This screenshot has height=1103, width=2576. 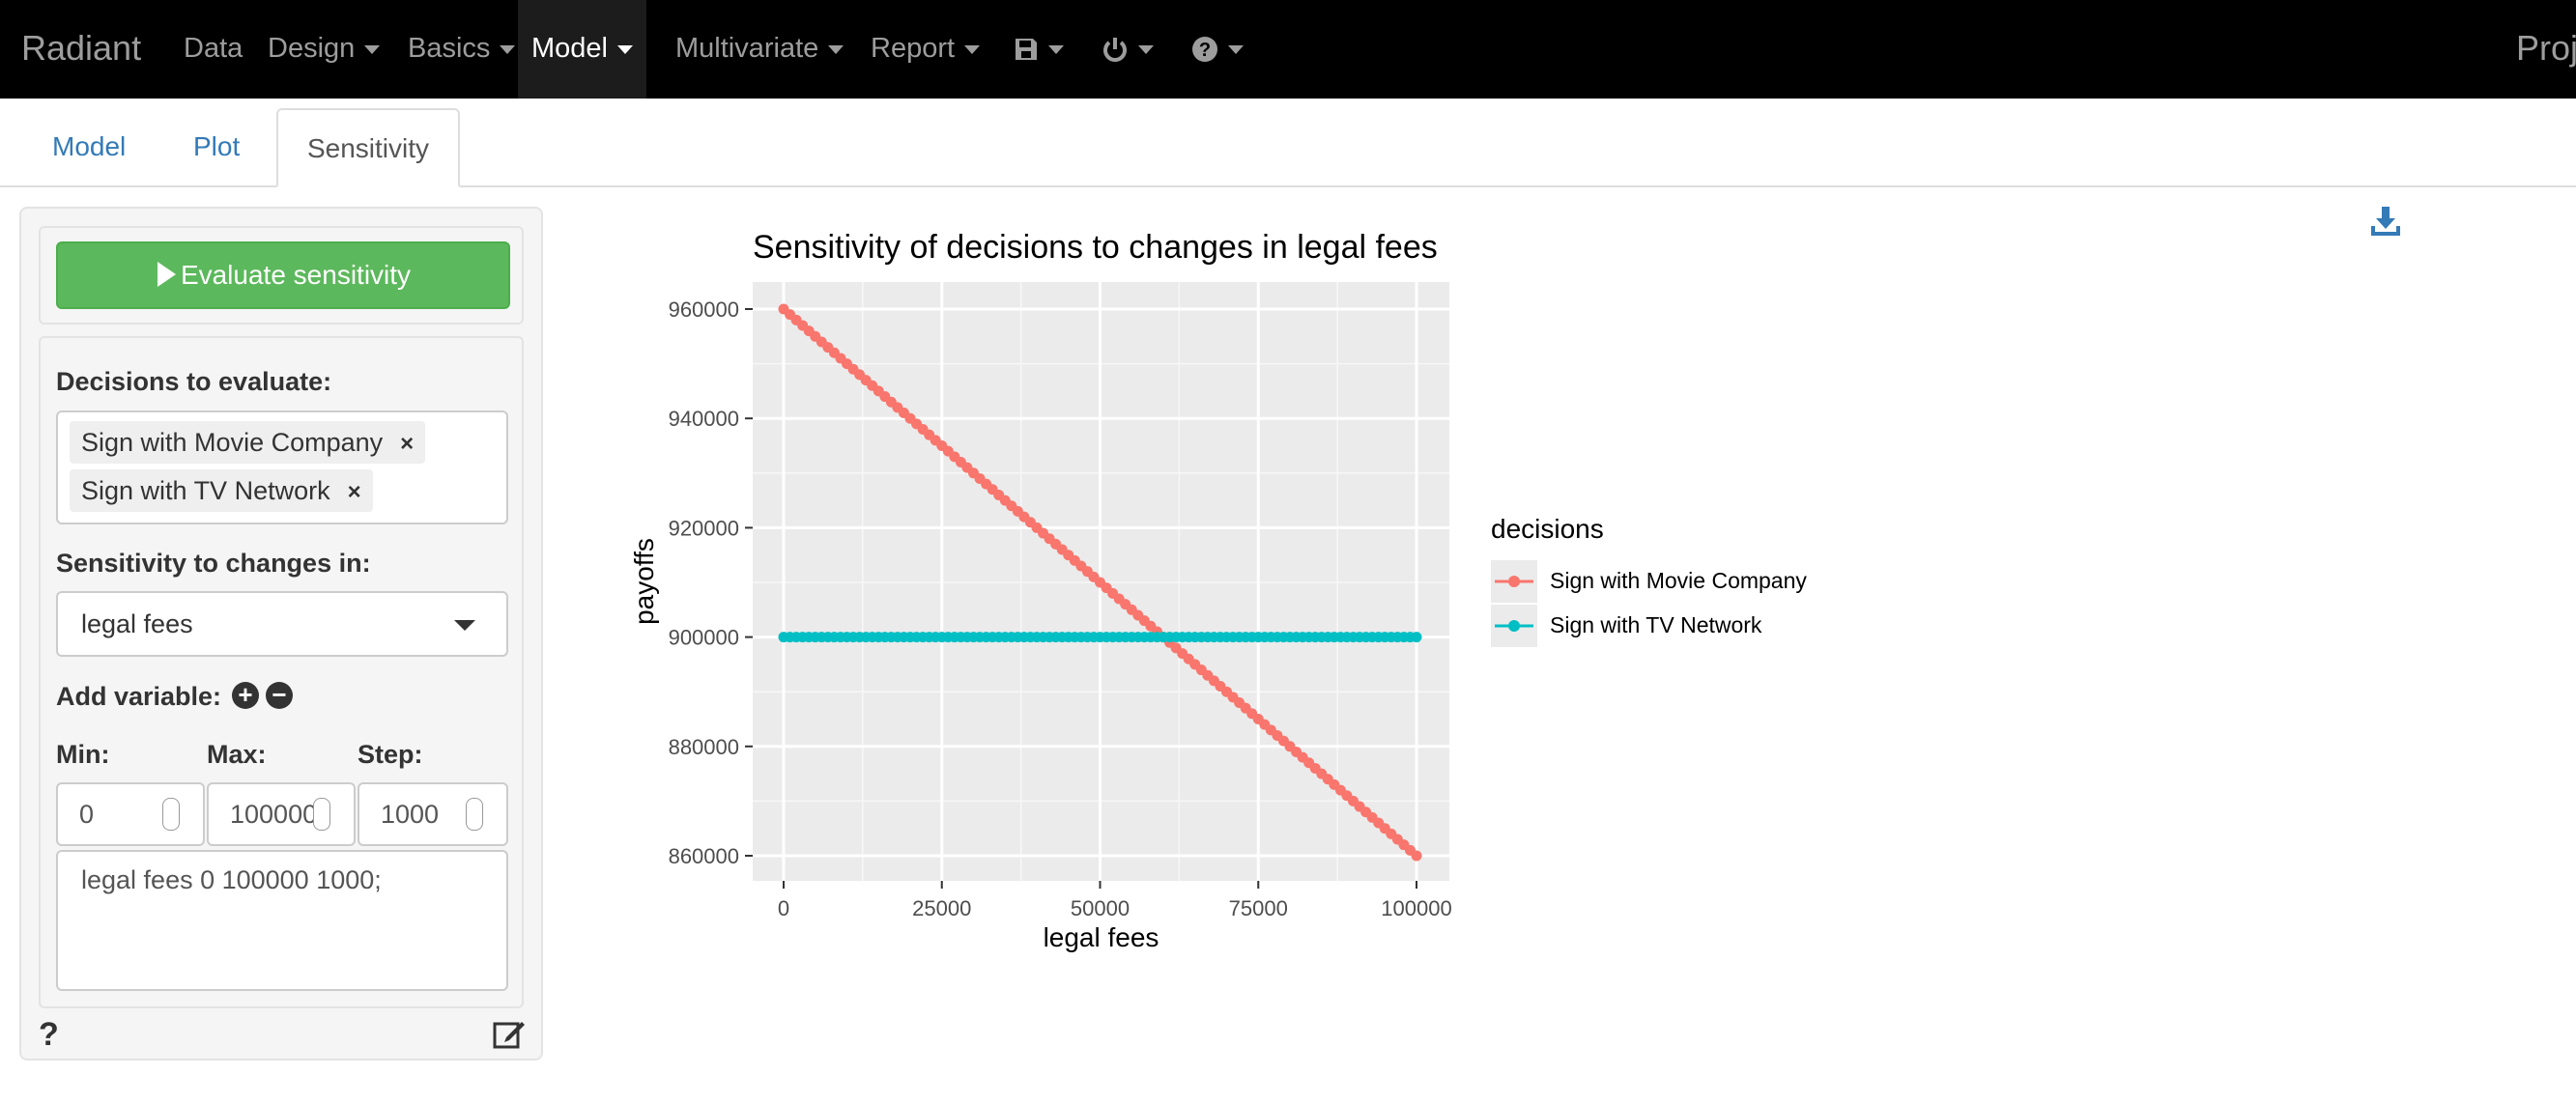 What do you see at coordinates (942, 908) in the screenshot?
I see `x-tick-label: 25000` at bounding box center [942, 908].